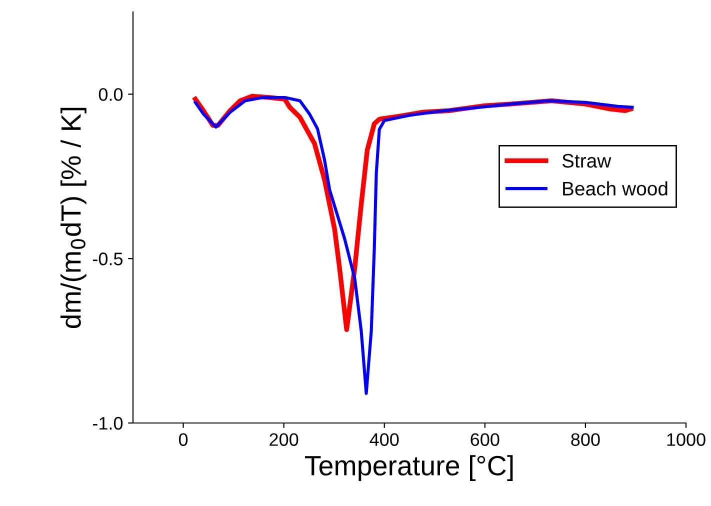 The image size is (711, 506). What do you see at coordinates (585, 439) in the screenshot?
I see `x-tick-label: 800` at bounding box center [585, 439].